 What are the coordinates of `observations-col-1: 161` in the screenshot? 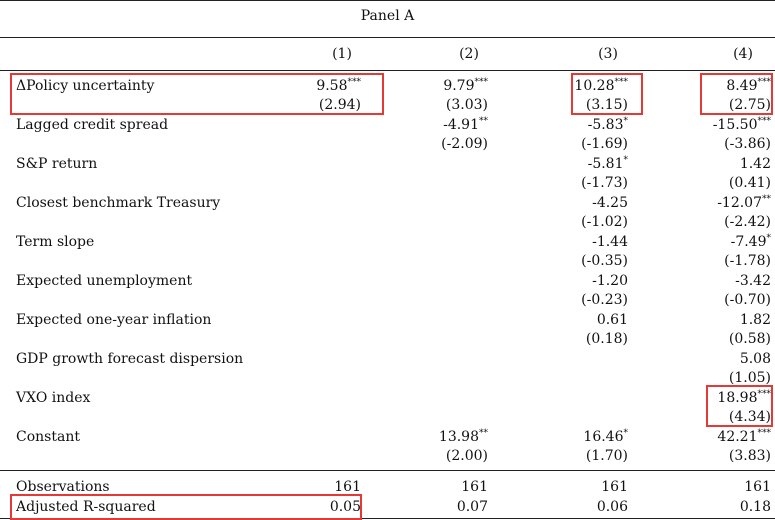 It's located at (347, 487).